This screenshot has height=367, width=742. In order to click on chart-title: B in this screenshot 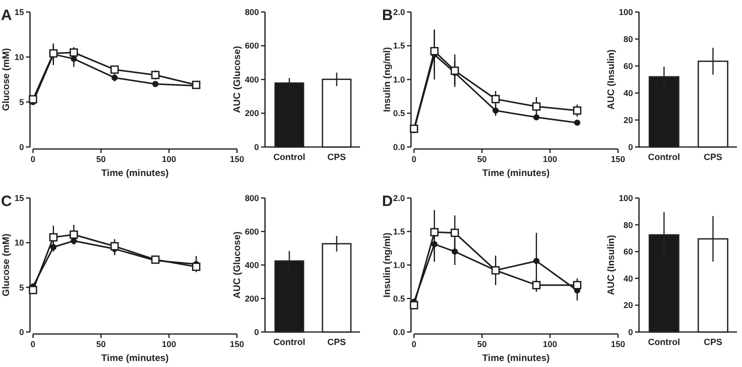, I will do `click(387, 15)`.